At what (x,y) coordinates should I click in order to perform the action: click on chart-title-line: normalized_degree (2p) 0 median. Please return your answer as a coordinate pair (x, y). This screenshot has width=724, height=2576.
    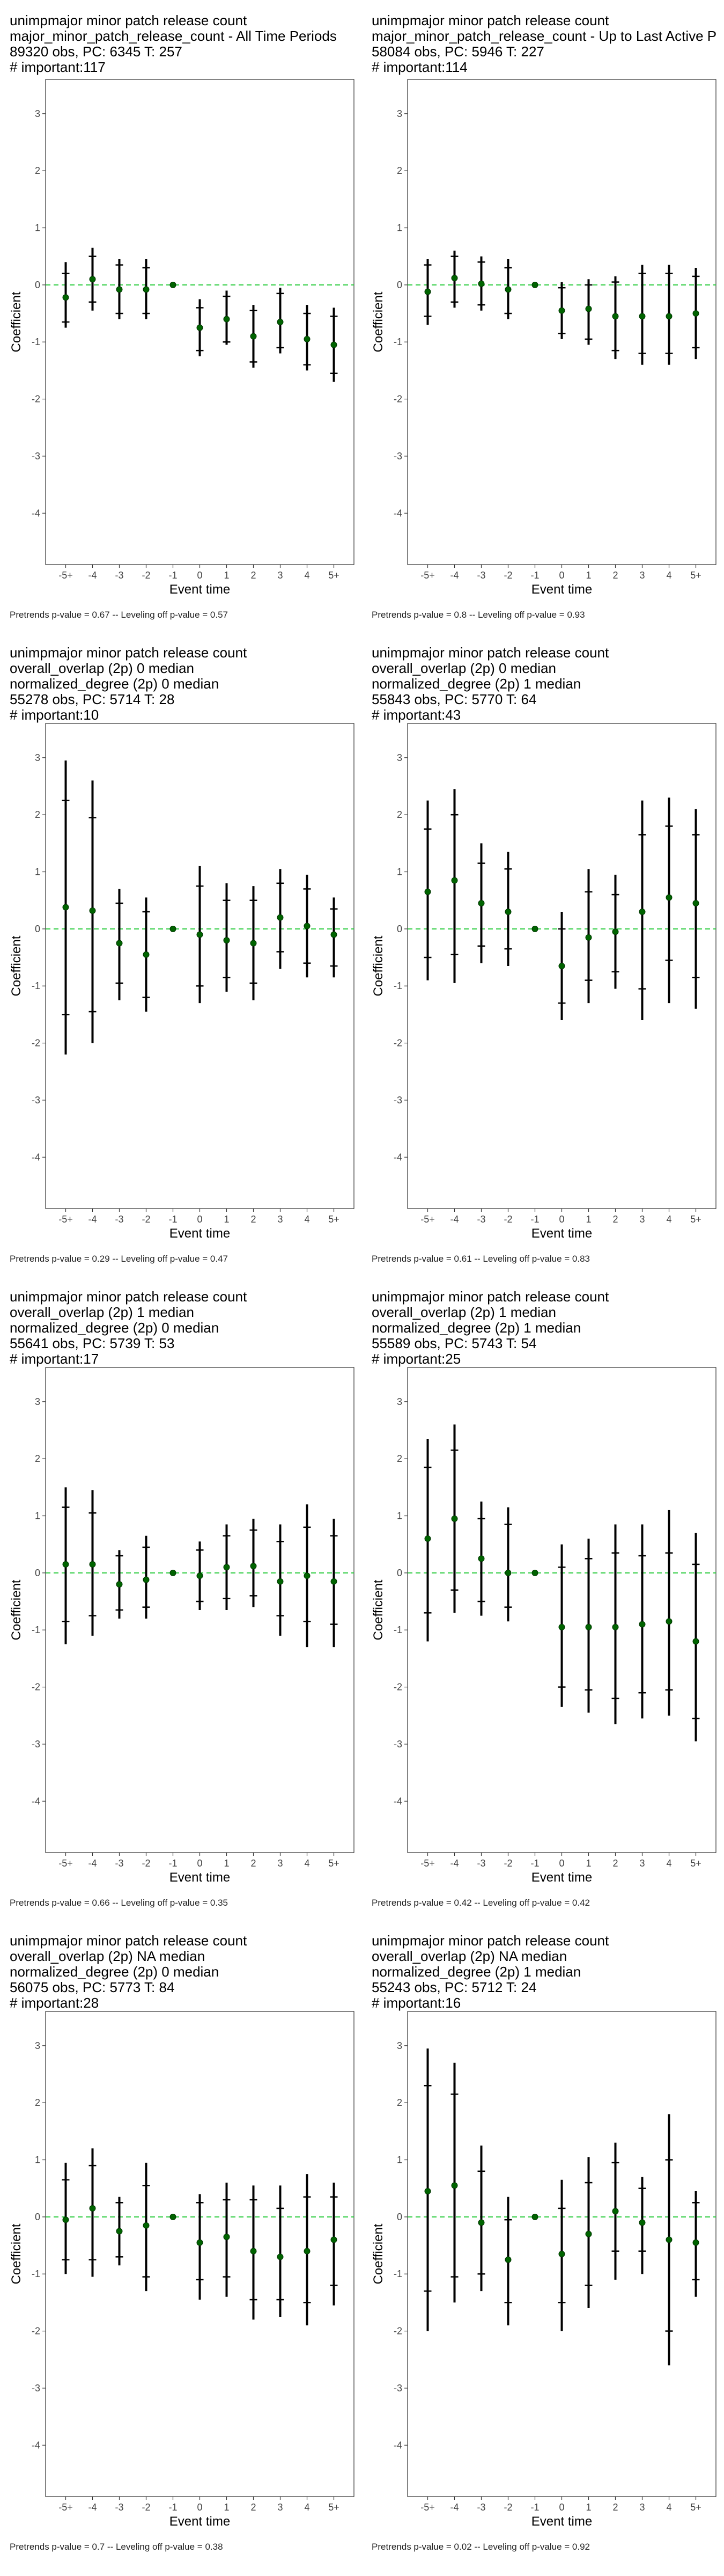
    Looking at the image, I should click on (114, 1328).